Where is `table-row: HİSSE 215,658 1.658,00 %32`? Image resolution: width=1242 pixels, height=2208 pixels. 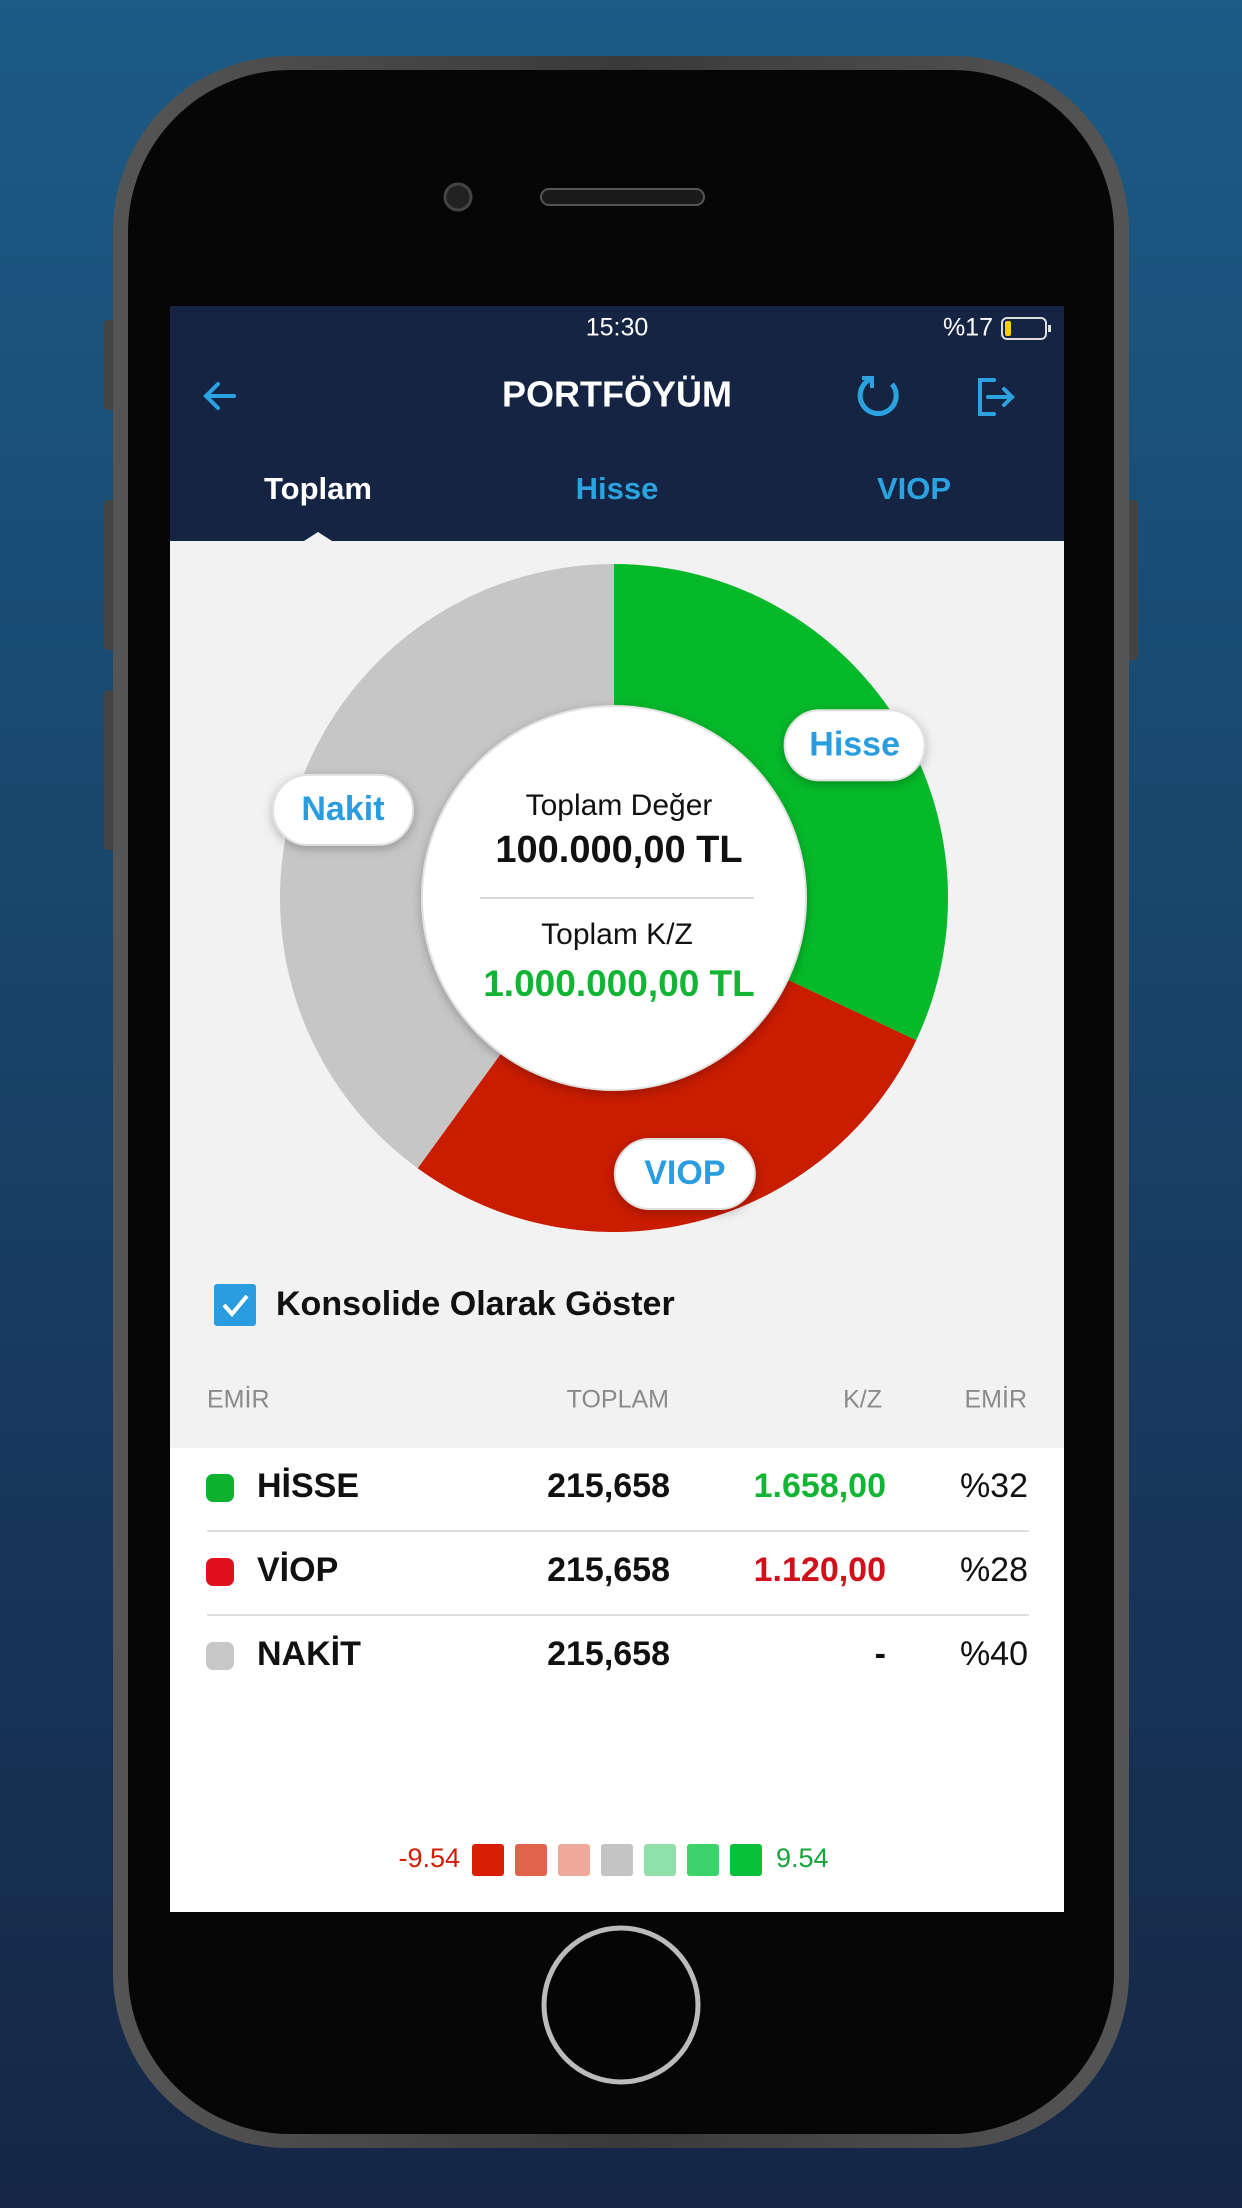
table-row: HİSSE 215,658 1.658,00 %32 is located at coordinates (617, 1486).